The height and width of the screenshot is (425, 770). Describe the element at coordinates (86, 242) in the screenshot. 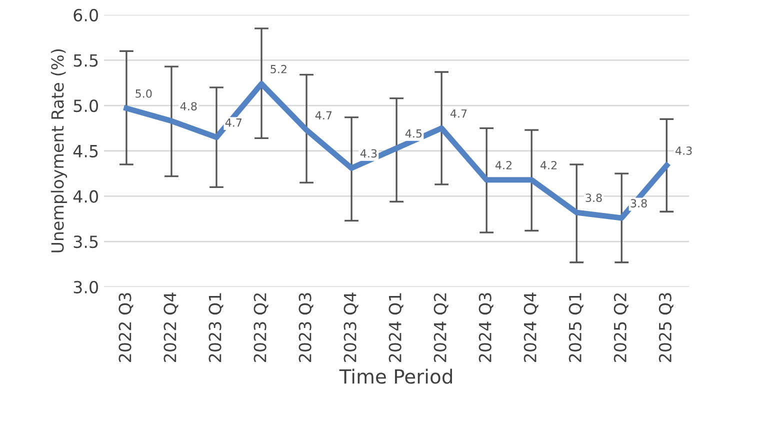

I see `y-tick-label: 3.5` at that location.